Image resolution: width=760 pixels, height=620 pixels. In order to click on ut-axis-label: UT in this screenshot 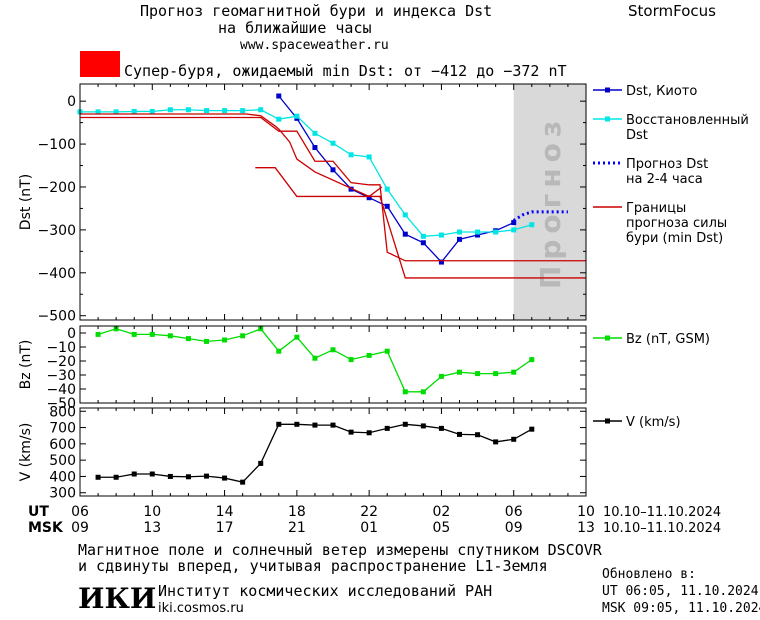, I will do `click(38, 512)`.